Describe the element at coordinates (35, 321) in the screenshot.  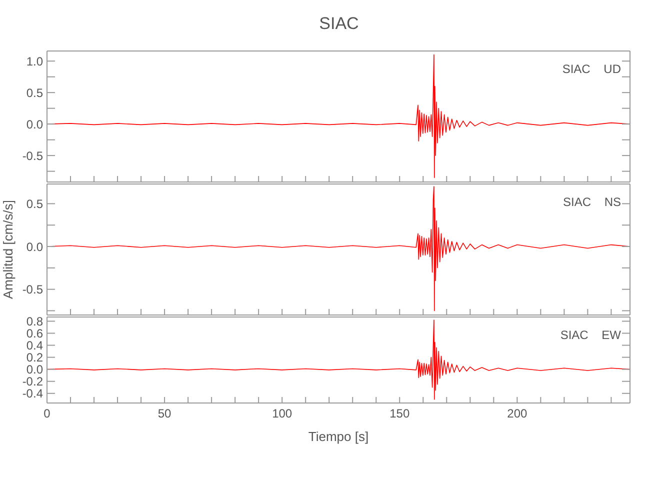
I see `y-tick-label: 0.8` at that location.